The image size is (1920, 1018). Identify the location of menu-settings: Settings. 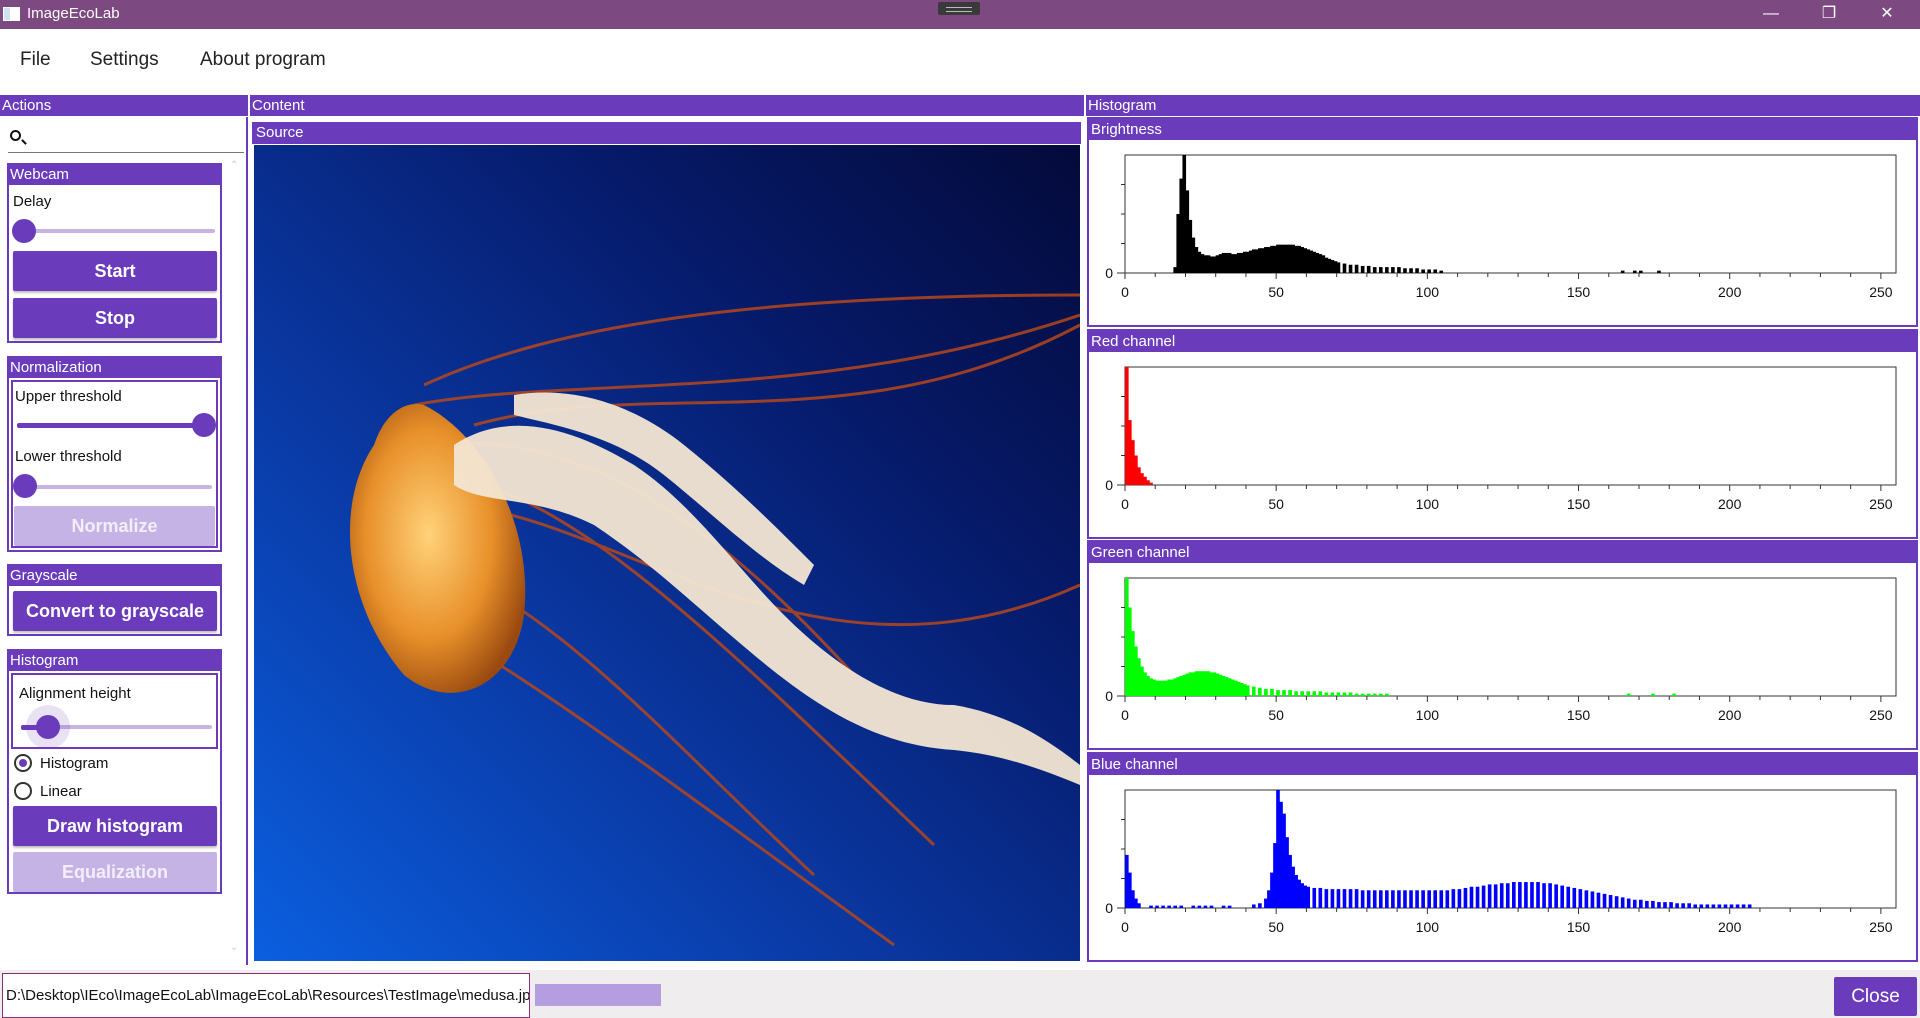
(124, 59).